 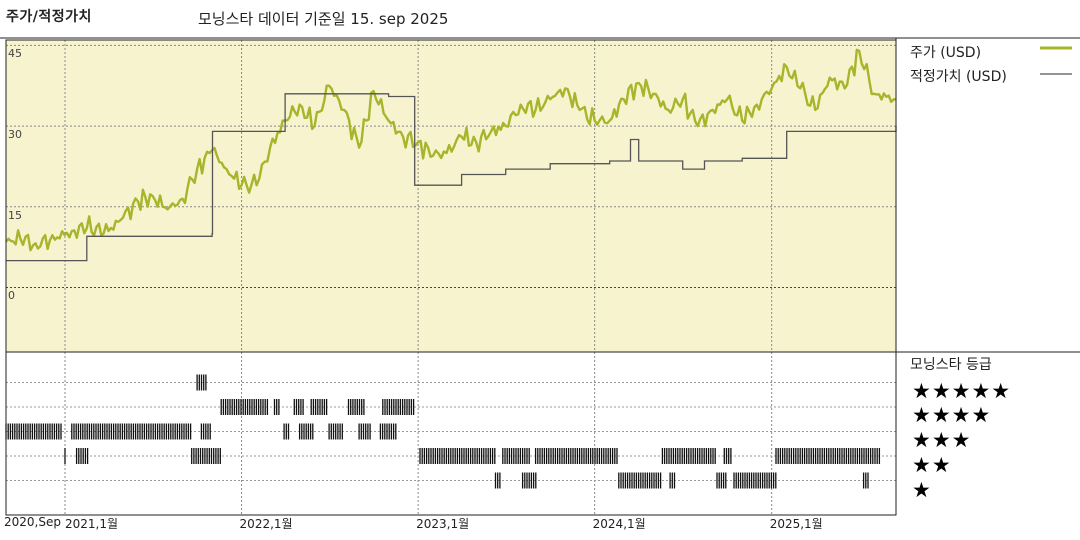 What do you see at coordinates (323, 19) in the screenshot?
I see `chart-title-center: 모닝스타 데이터 기준일 15. sep 2025` at bounding box center [323, 19].